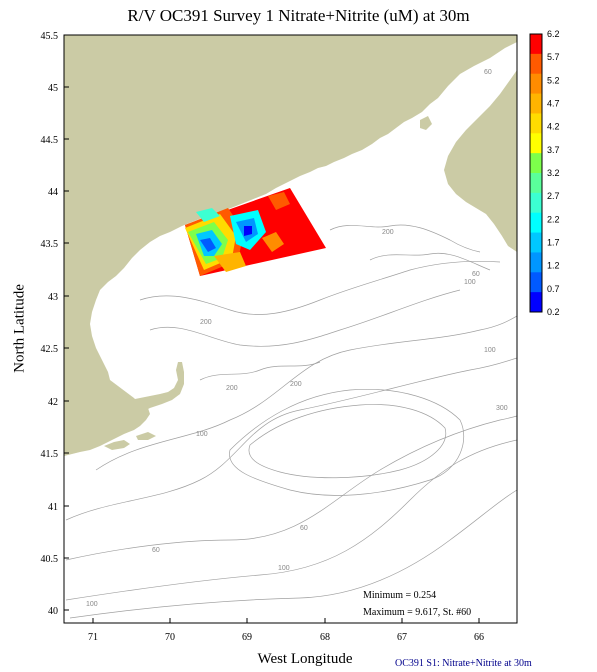 This screenshot has width=597, height=672. What do you see at coordinates (66, 322) in the screenshot?
I see `y-ticks` at bounding box center [66, 322].